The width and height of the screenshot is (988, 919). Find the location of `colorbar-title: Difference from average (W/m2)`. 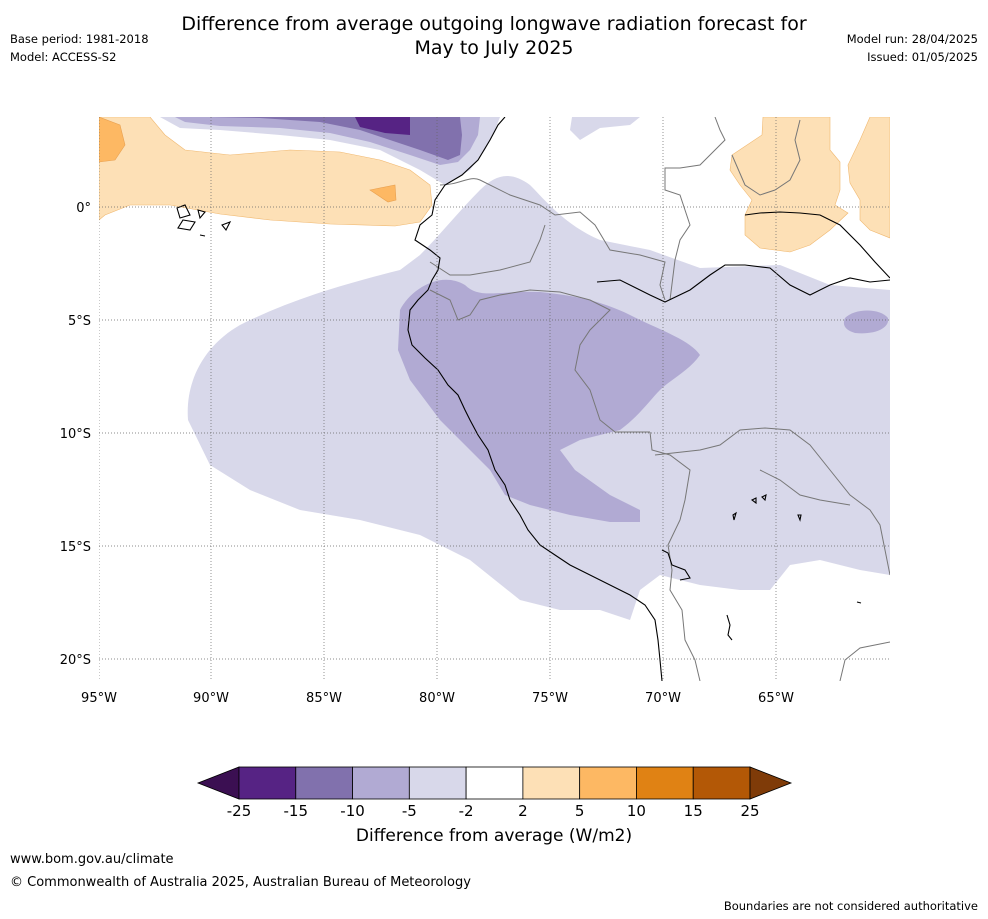

colorbar-title: Difference from average (W/m2) is located at coordinates (494, 836).